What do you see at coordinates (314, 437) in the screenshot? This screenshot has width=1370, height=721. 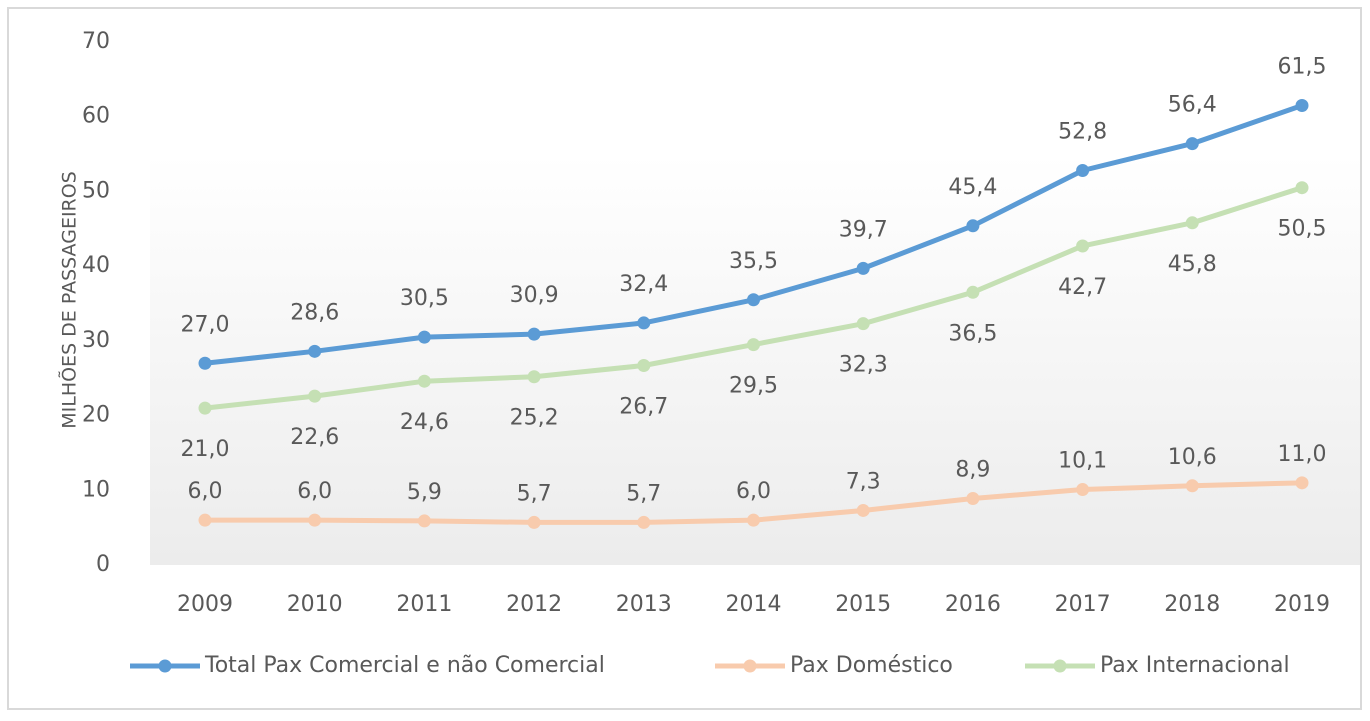 I see `data-label: 22,6` at bounding box center [314, 437].